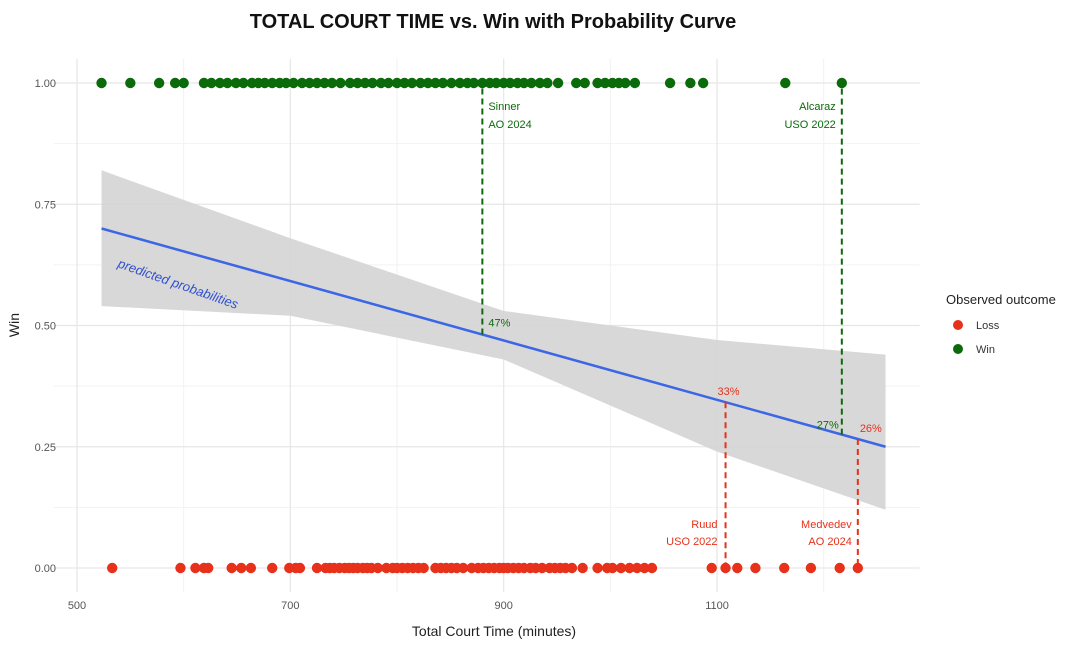 The image size is (1080, 649). Describe the element at coordinates (504, 606) in the screenshot. I see `x-tick-label: 900` at that location.